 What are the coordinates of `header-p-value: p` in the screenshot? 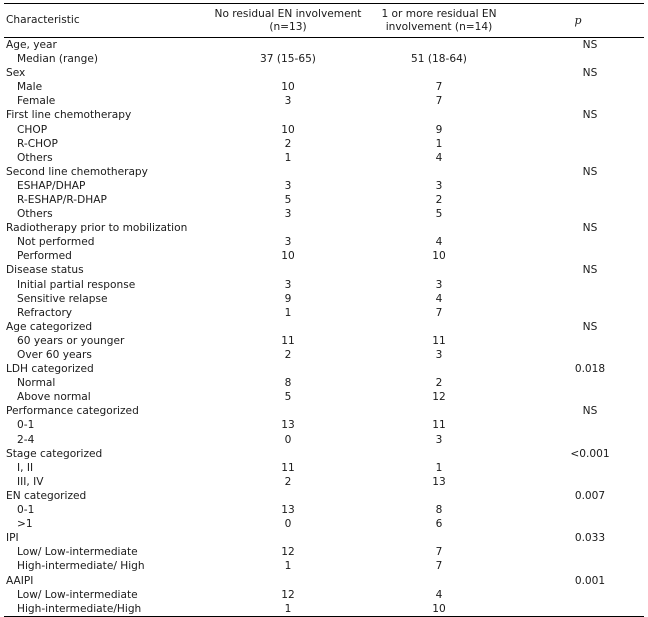 It's located at (578, 20).